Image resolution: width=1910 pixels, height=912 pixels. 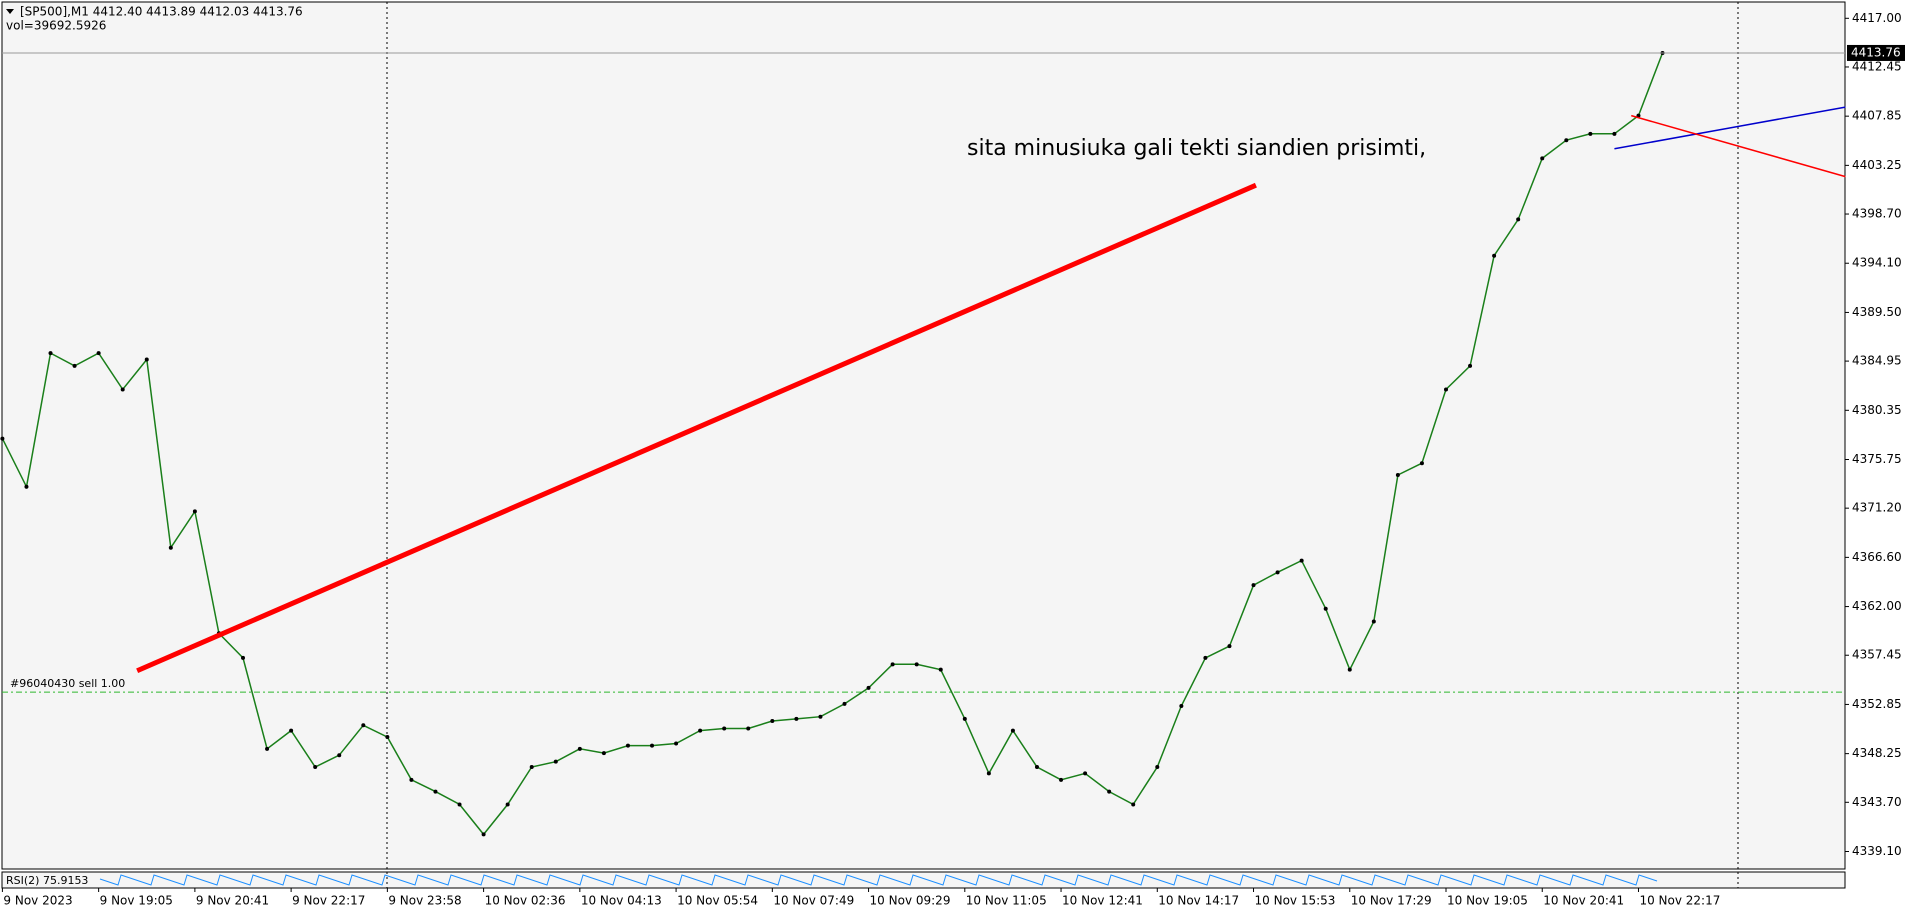 I want to click on y-tick-label: 4412.45, so click(x=1877, y=66).